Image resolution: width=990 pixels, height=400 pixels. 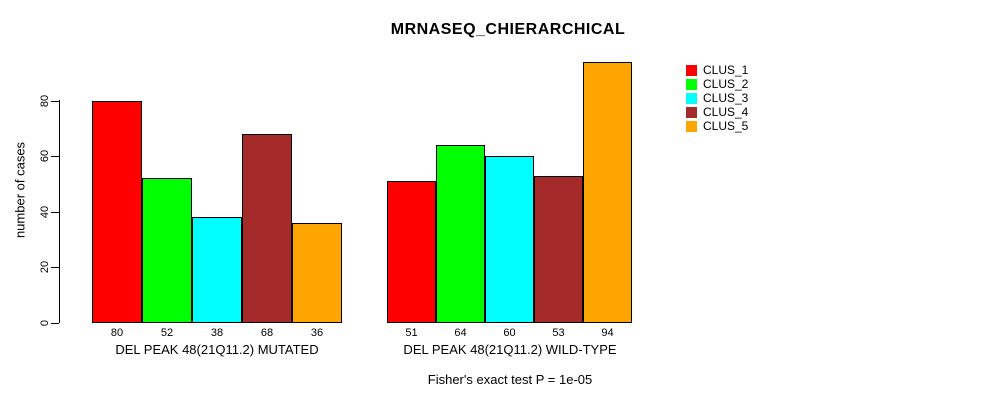 I want to click on bar-clus_5-group1, so click(x=317, y=273).